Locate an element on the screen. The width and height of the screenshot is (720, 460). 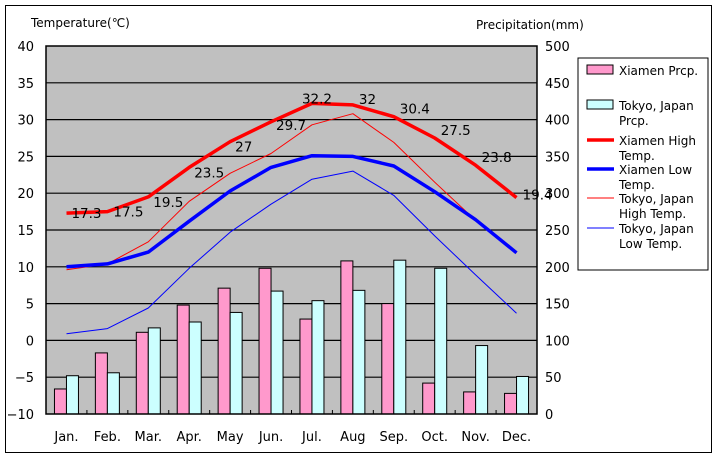
right-axis-tick-labels: 0 50 100 150 200 250 300 350 400 450 500 is located at coordinates (557, 231).